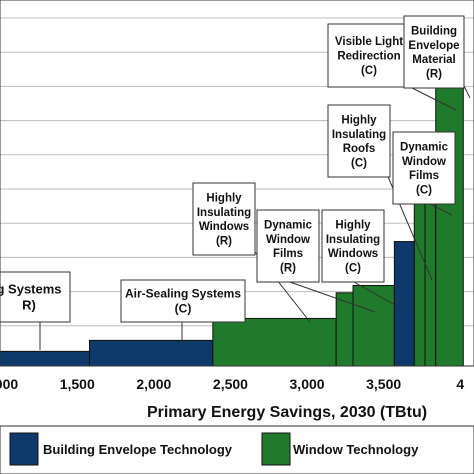 This screenshot has width=474, height=474. What do you see at coordinates (356, 449) in the screenshot?
I see `legend-label: Window Technology` at bounding box center [356, 449].